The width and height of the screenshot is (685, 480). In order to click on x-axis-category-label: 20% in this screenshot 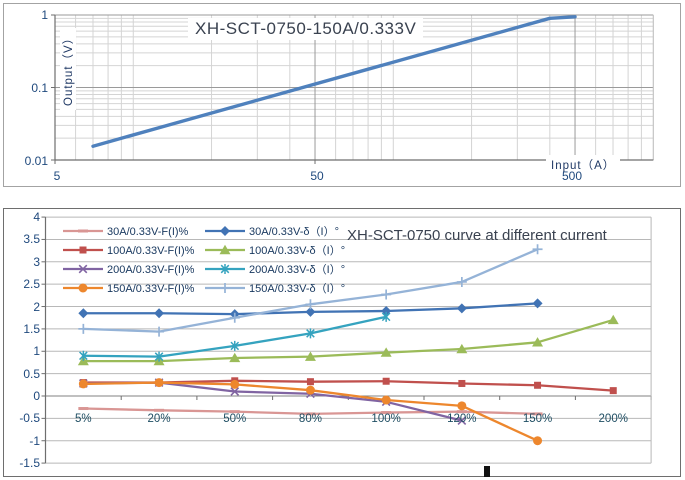, I will do `click(159, 419)`.